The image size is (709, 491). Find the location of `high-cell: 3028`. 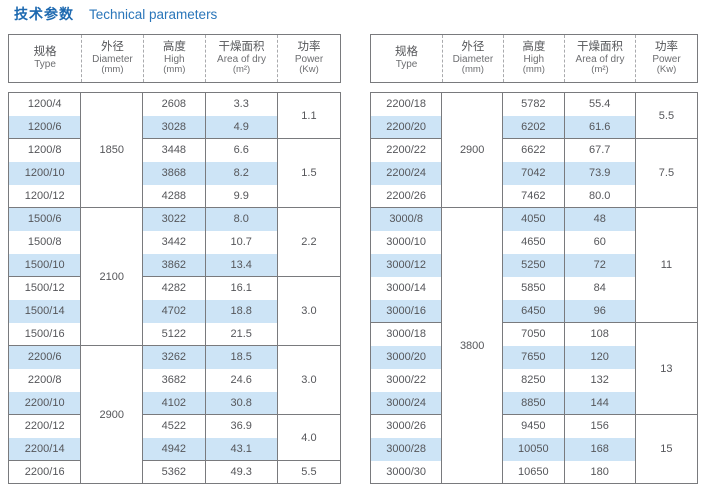

high-cell: 3028 is located at coordinates (174, 127).